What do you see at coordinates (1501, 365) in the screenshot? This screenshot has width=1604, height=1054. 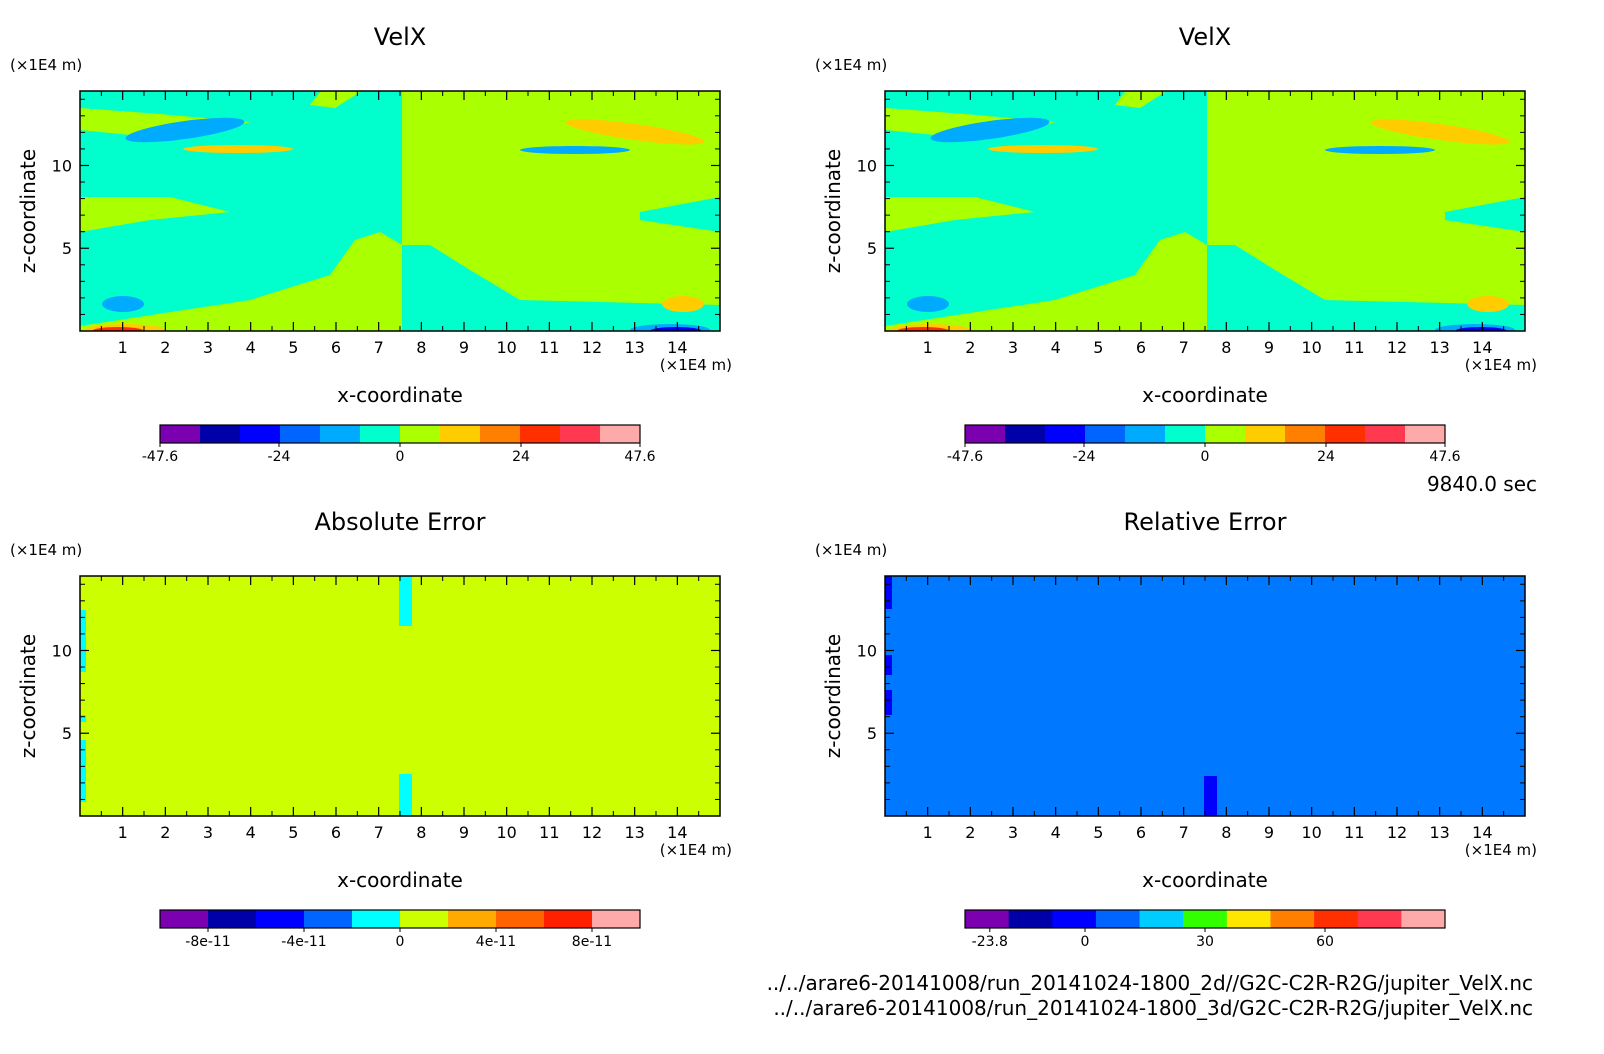 I see `x-unit-label: (×1E4 m)` at bounding box center [1501, 365].